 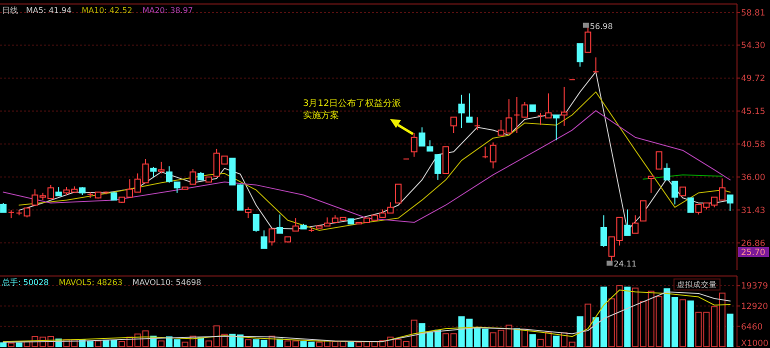 What do you see at coordinates (753, 145) in the screenshot?
I see `y-tick-label: 40.58` at bounding box center [753, 145].